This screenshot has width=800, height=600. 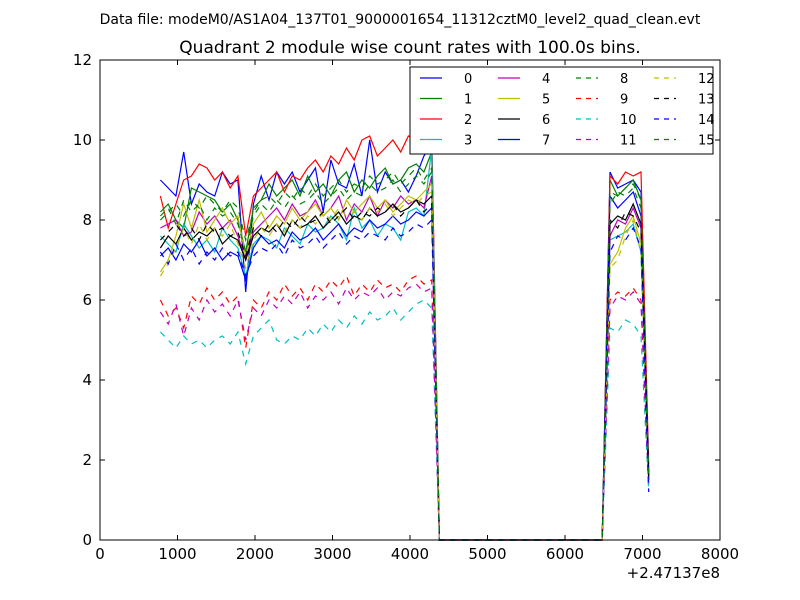 What do you see at coordinates (87, 540) in the screenshot?
I see `y-tick-label: 0` at bounding box center [87, 540].